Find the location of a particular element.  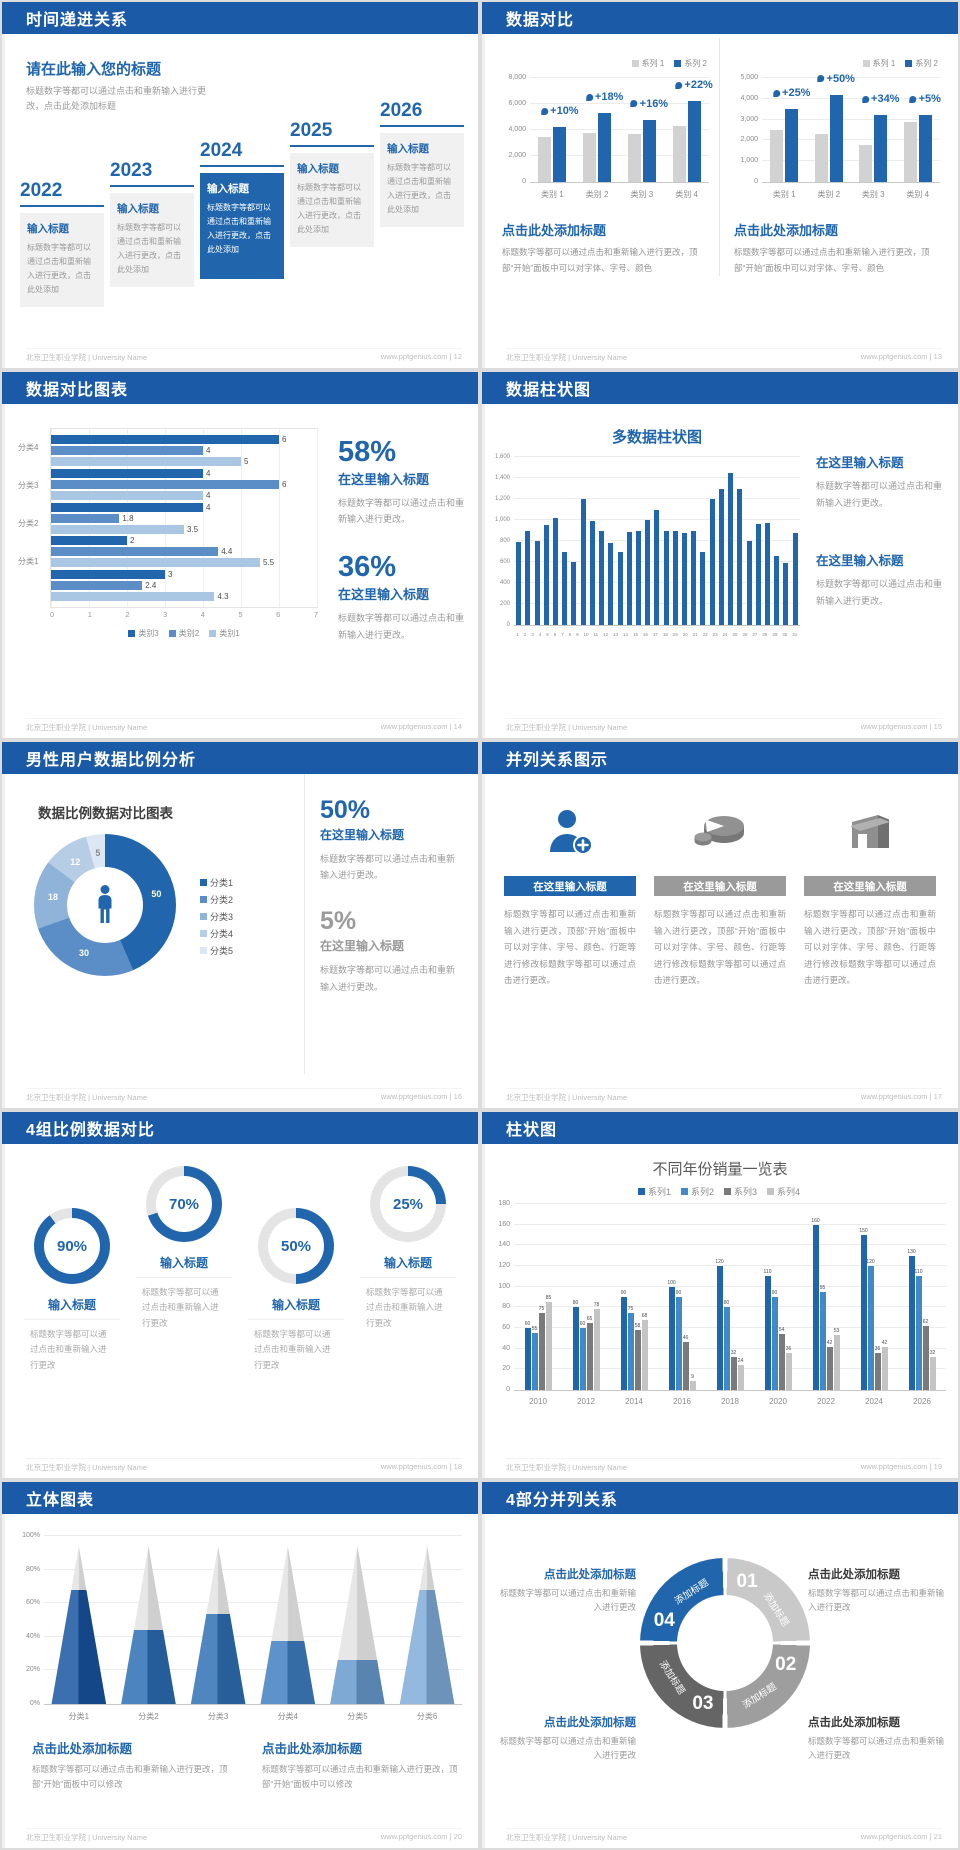

y-tick: 0 is located at coordinates (756, 181).